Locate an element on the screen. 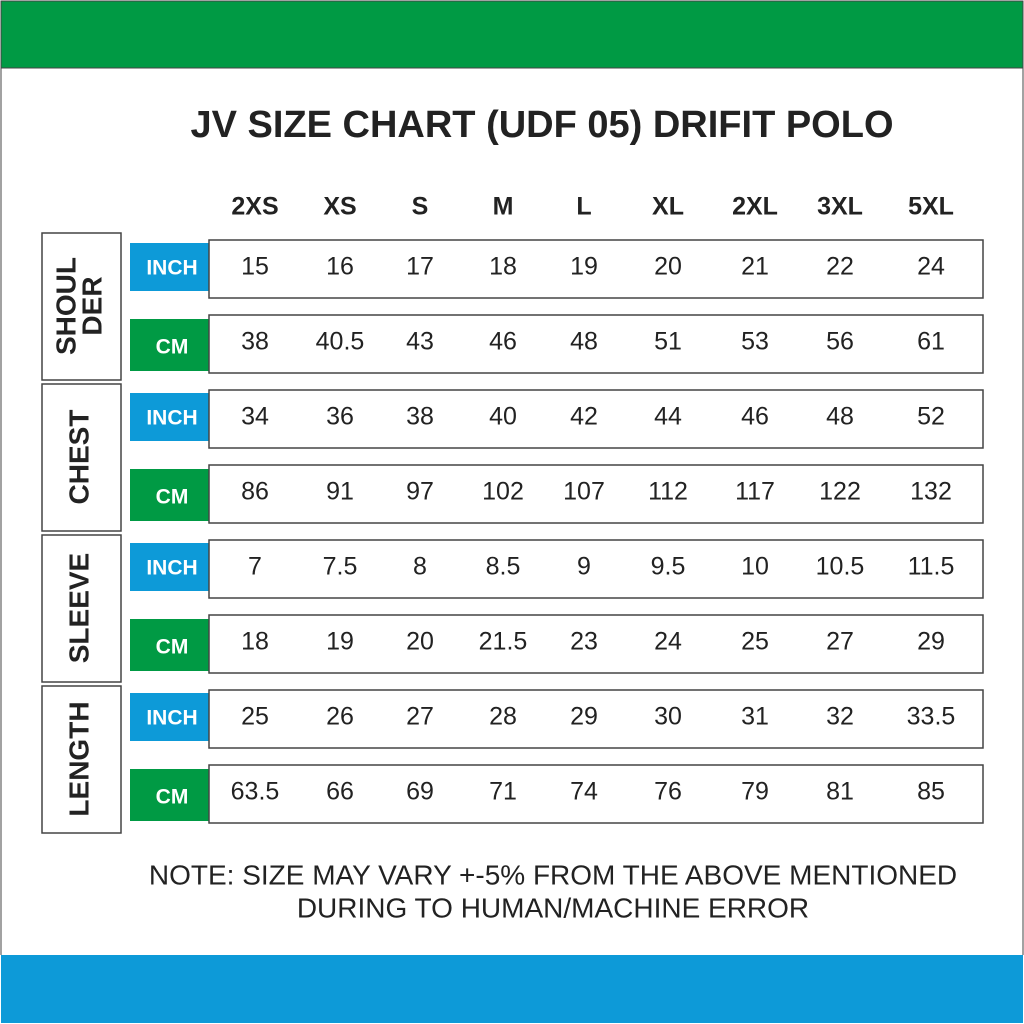 The image size is (1024, 1024). cell-value: 21.5 is located at coordinates (503, 642).